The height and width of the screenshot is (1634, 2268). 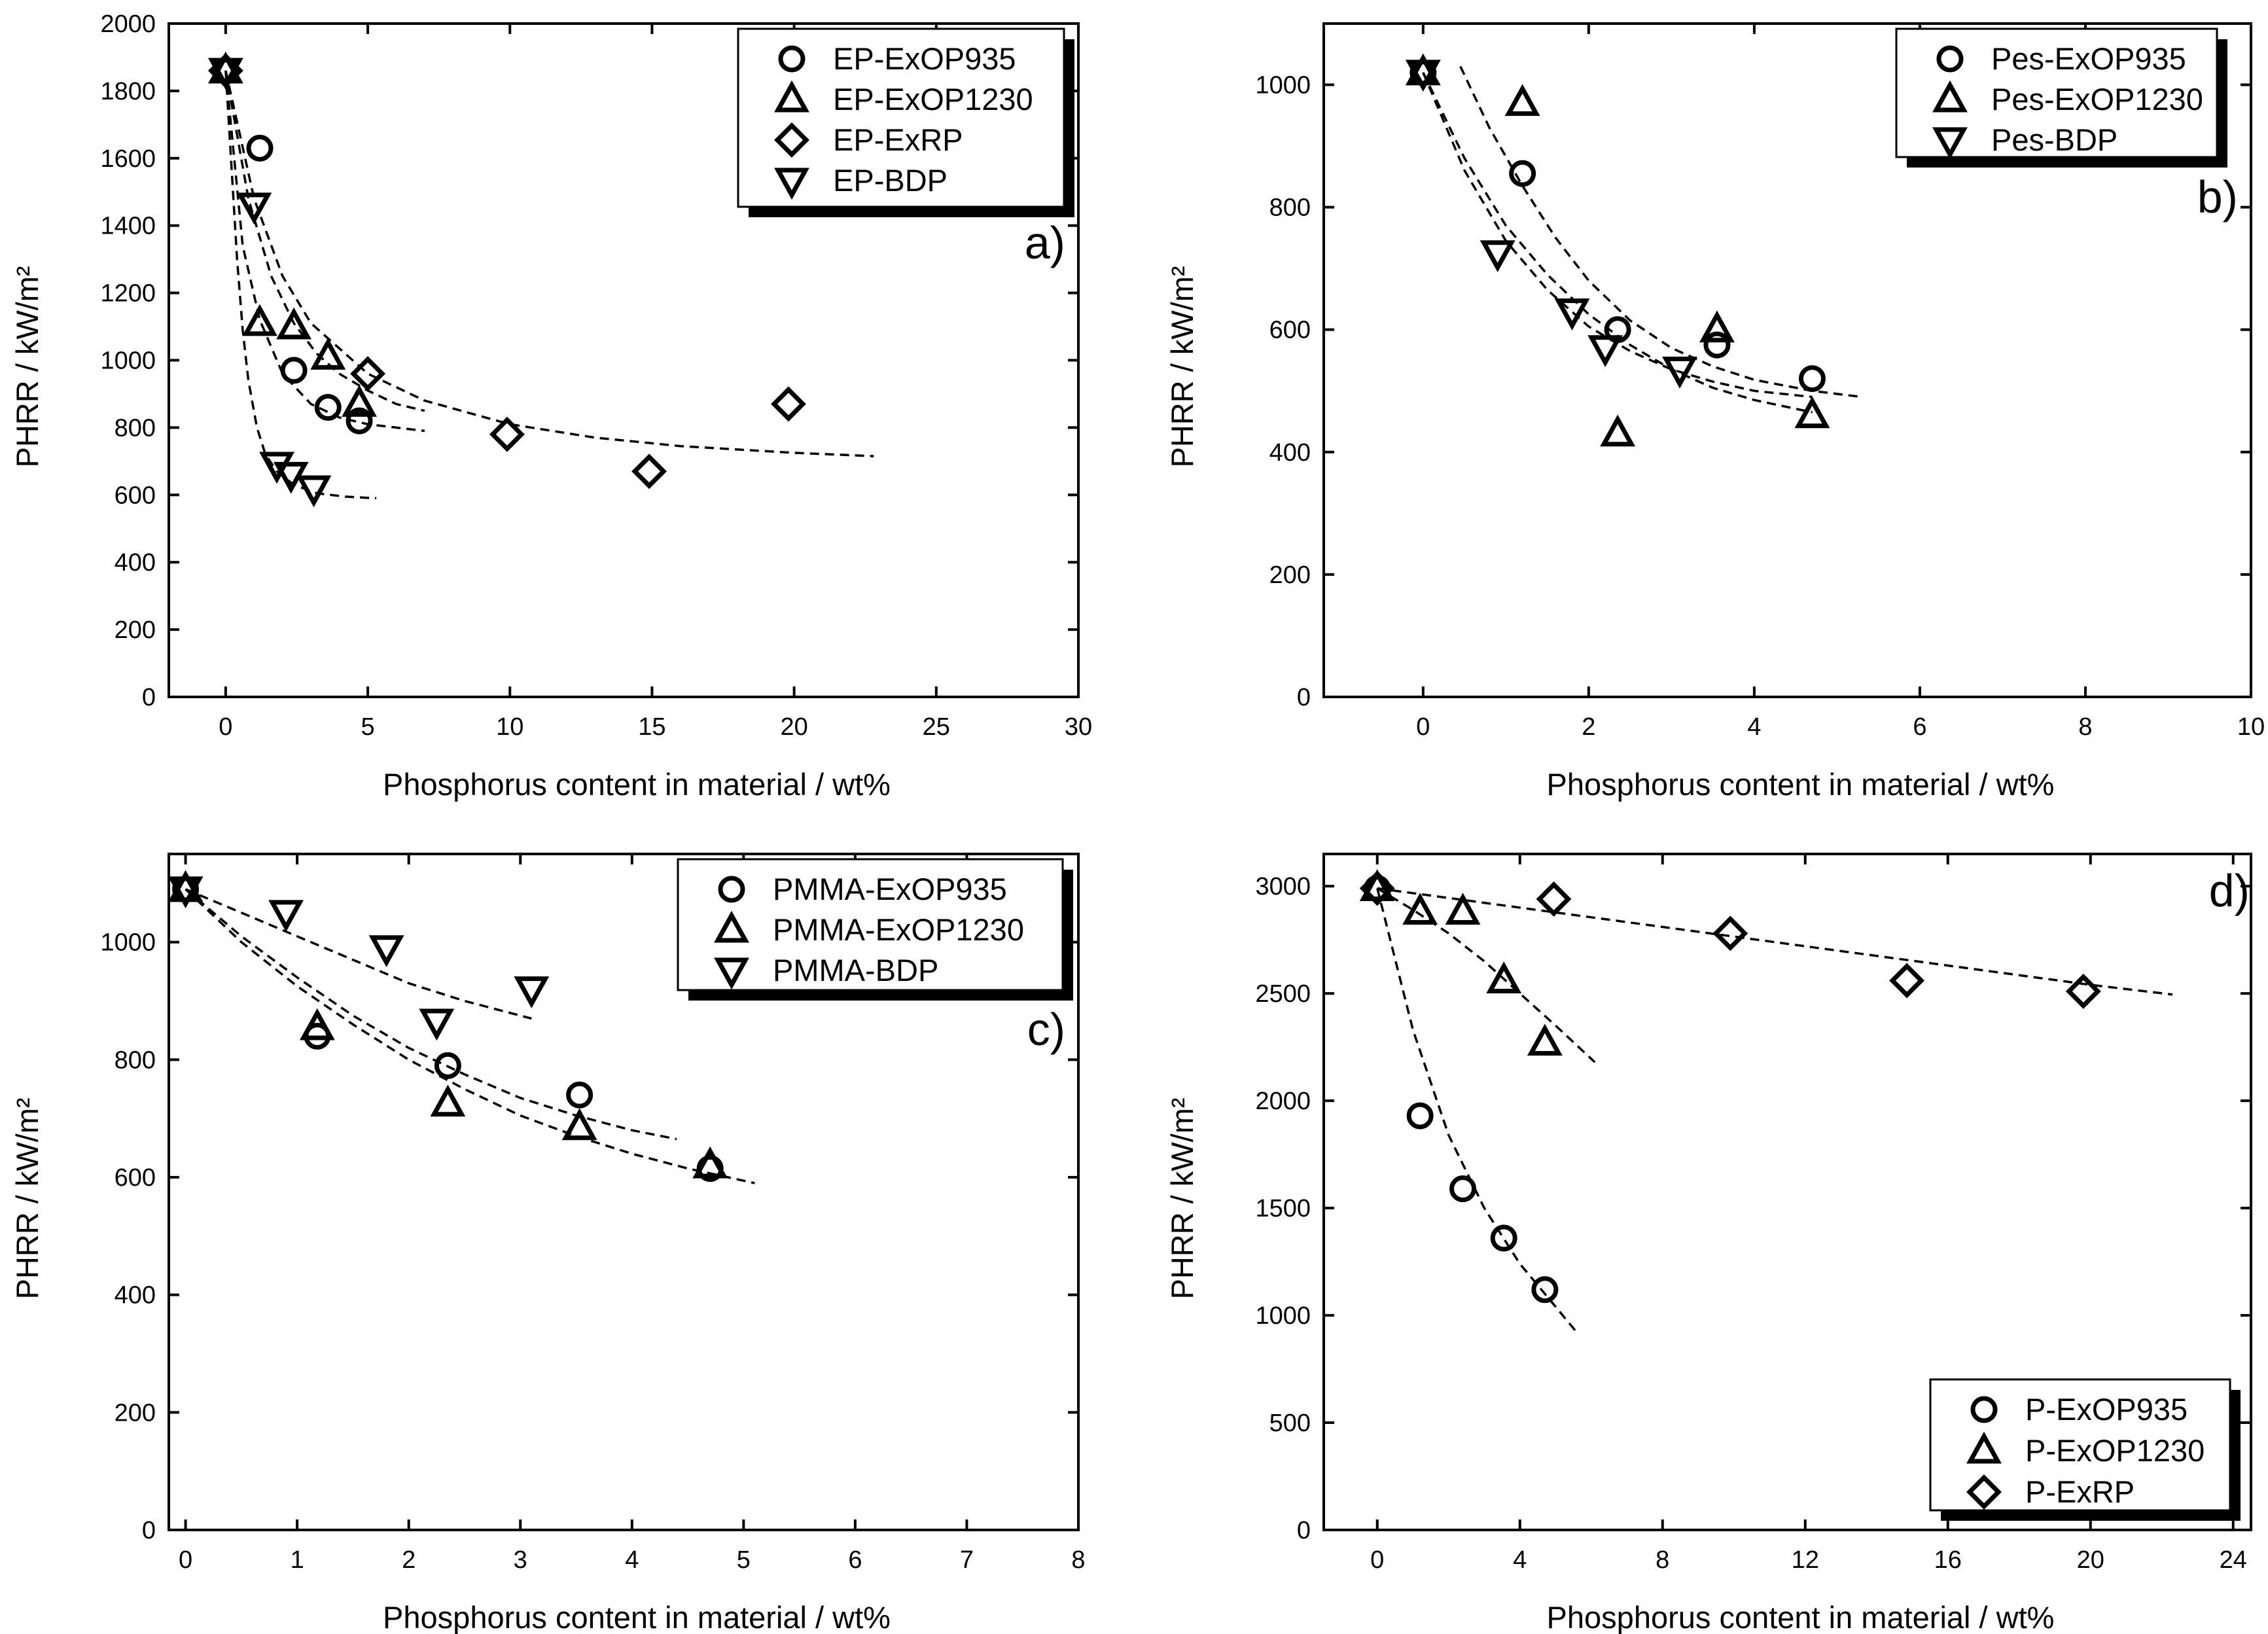 What do you see at coordinates (2115, 1450) in the screenshot?
I see `legend-label: P-ExOP1230` at bounding box center [2115, 1450].